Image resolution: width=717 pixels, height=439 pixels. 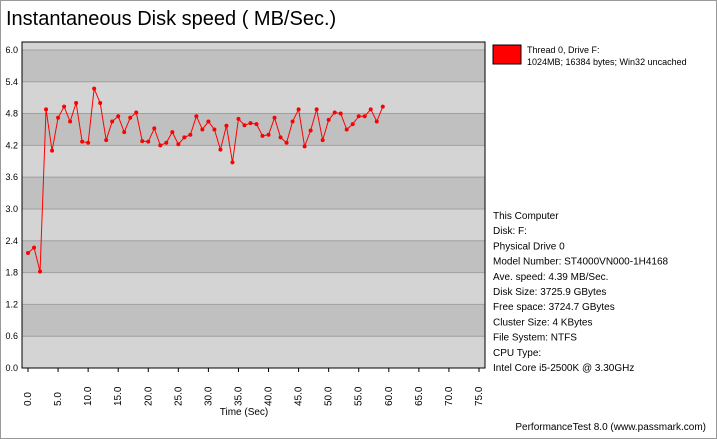 What do you see at coordinates (58, 399) in the screenshot?
I see `x-tick-label: 5.0` at bounding box center [58, 399].